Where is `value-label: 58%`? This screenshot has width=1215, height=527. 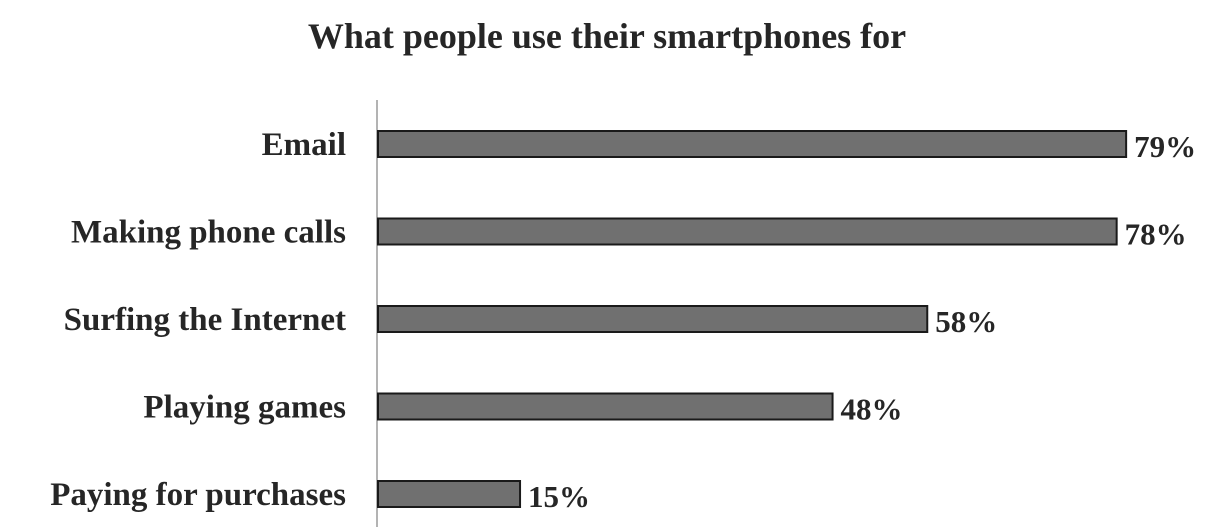
value-label: 58% is located at coordinates (966, 321).